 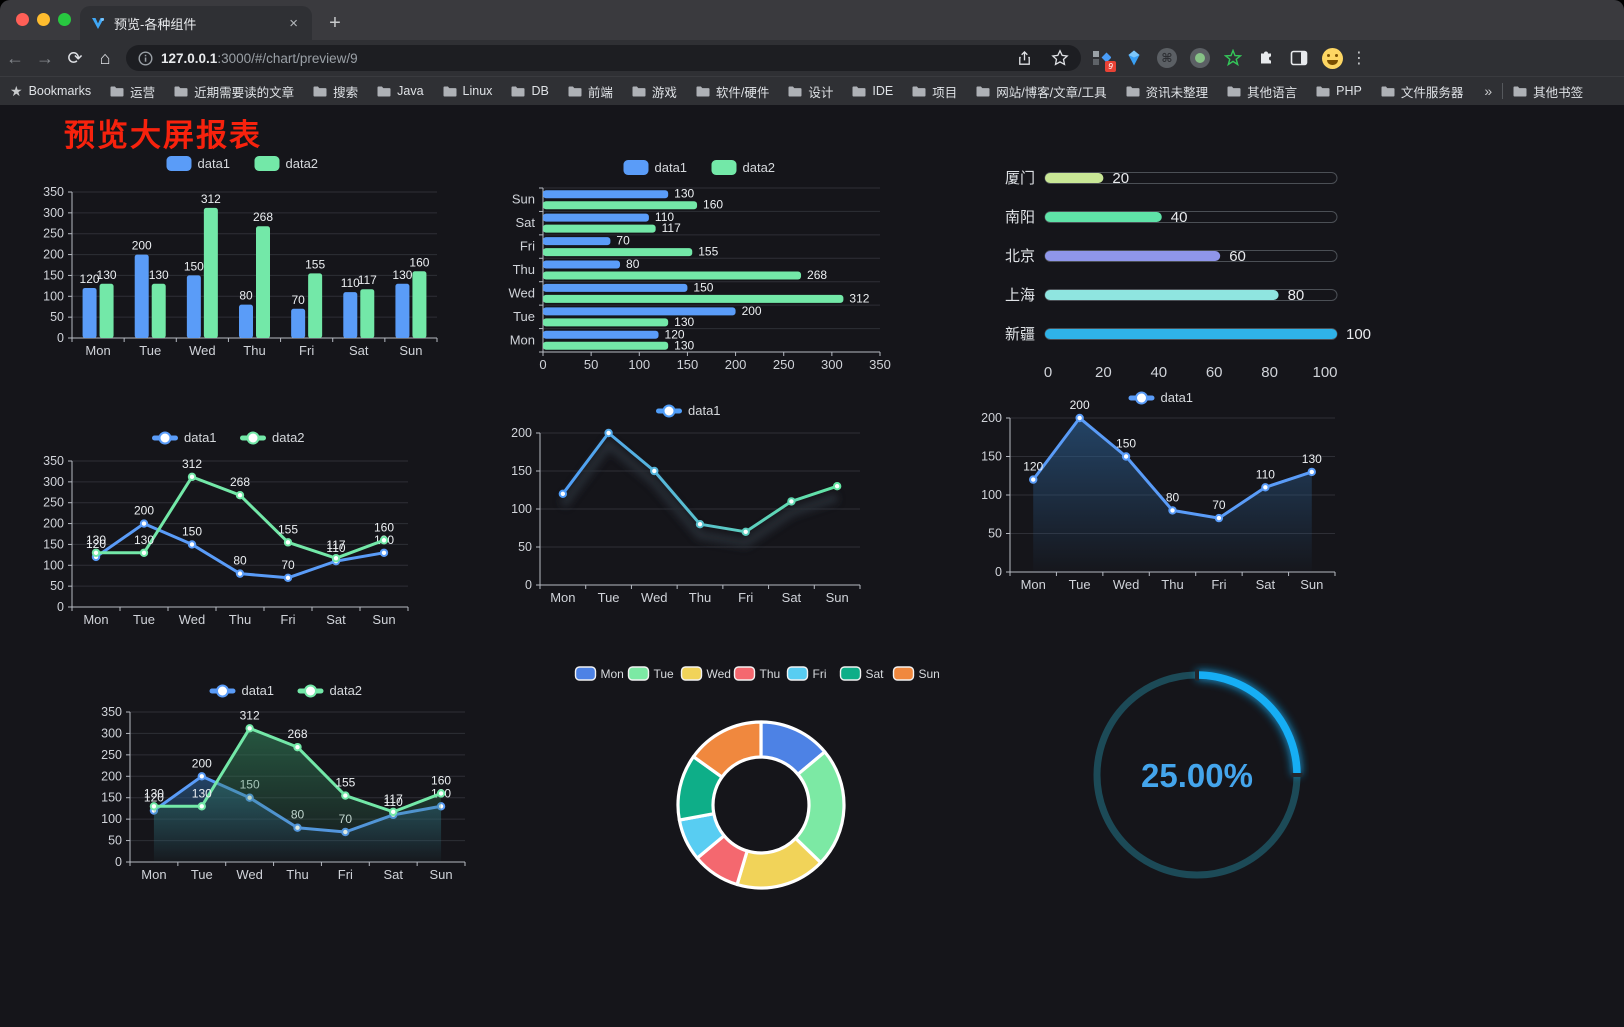 I want to click on donut-slice-Sun, so click(x=727, y=749).